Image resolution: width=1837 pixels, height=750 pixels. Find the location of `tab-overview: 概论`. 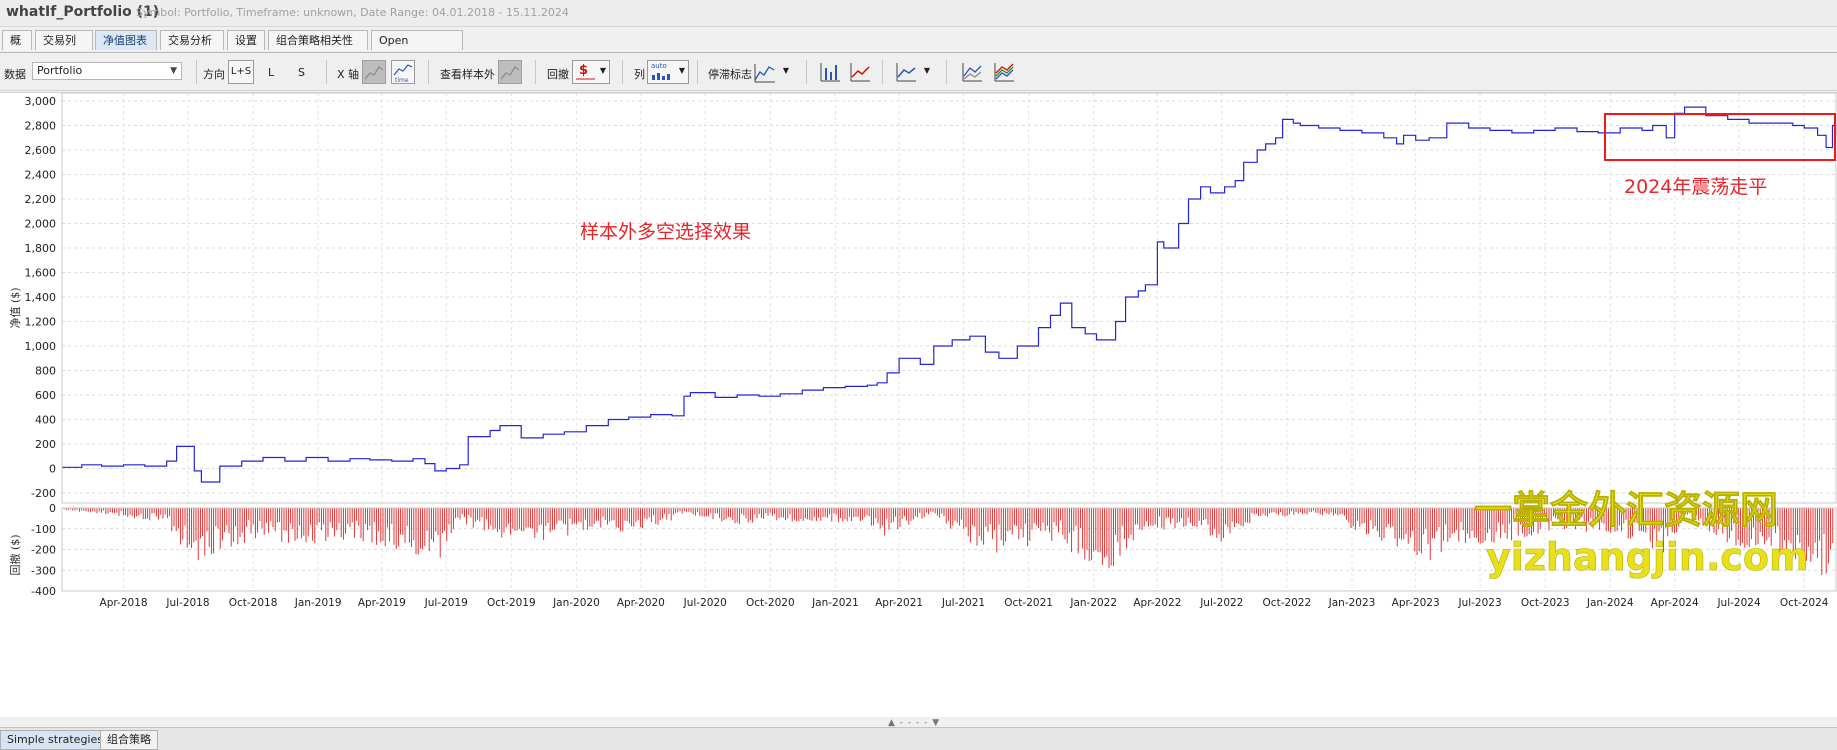

tab-overview: 概论 is located at coordinates (17, 48).